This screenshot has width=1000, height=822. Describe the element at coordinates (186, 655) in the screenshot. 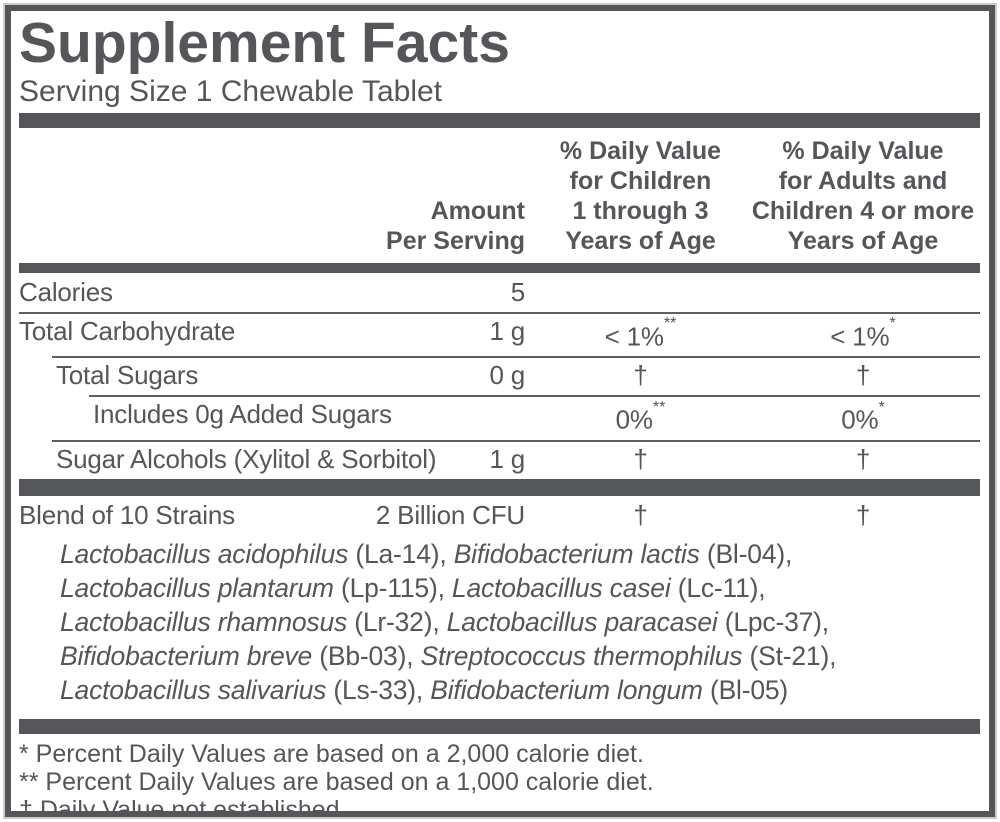

I see `species-name: Bifidobacterium breve` at that location.